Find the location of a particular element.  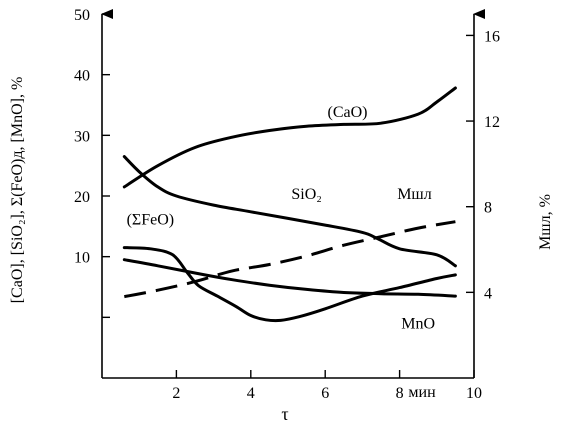

series-line-feo is located at coordinates (289, 284).